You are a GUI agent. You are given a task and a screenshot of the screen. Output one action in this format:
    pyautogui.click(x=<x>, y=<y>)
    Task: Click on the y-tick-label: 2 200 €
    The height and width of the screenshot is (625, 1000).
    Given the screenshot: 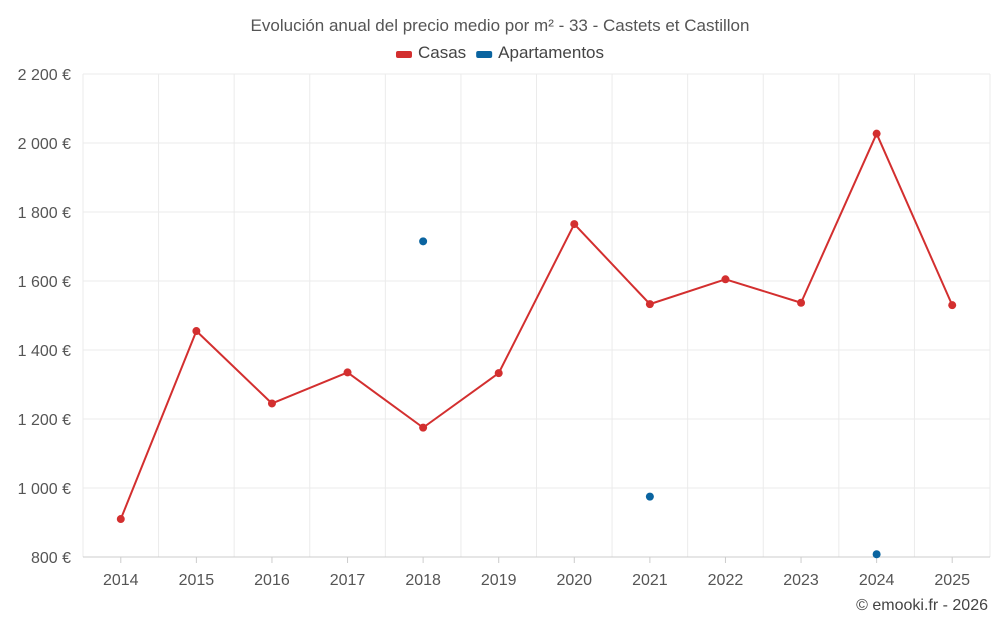 What is the action you would take?
    pyautogui.click(x=44, y=75)
    